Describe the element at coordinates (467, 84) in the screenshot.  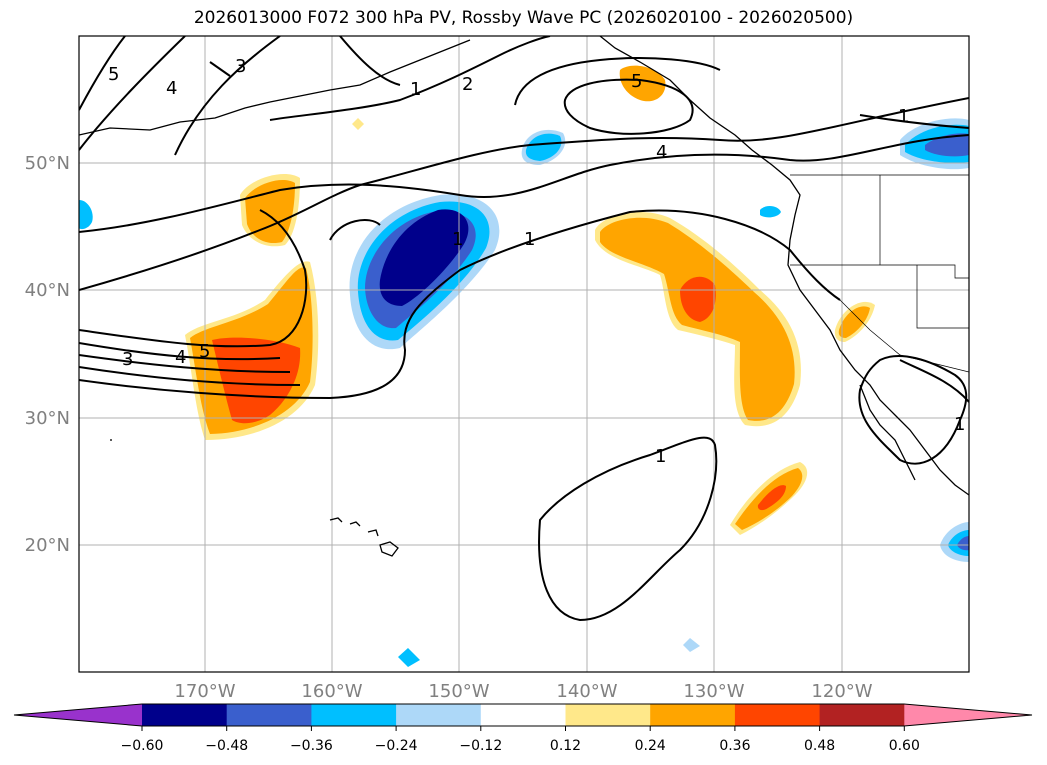
I see `contour-label: 2` at that location.